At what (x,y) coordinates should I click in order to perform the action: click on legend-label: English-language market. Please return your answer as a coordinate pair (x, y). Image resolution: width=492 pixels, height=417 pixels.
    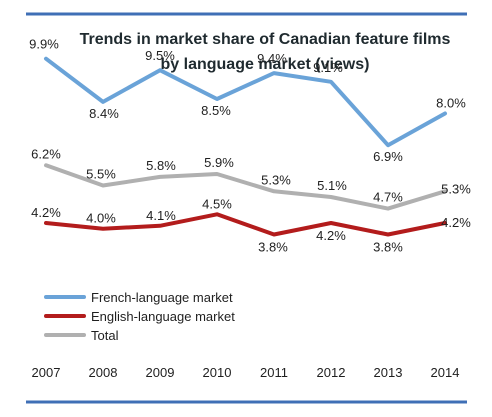
    Looking at the image, I should click on (163, 316).